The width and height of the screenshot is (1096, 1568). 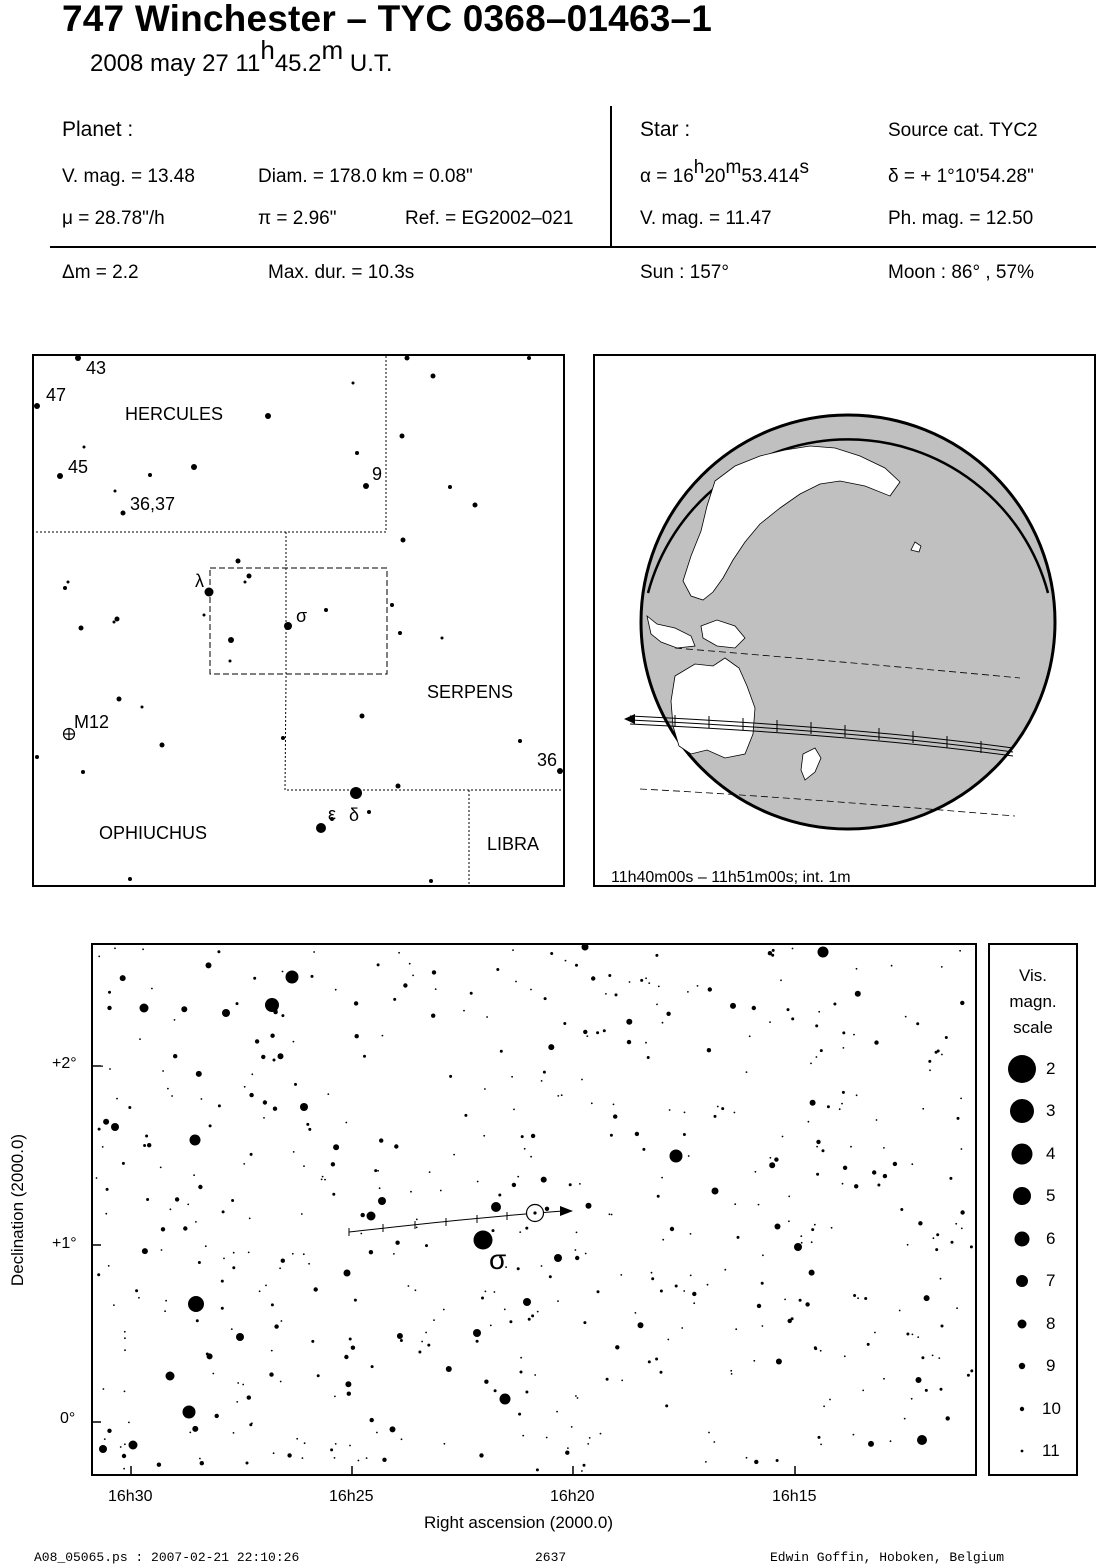 What do you see at coordinates (152, 504) in the screenshot?
I see `label-36-37: 36,37` at bounding box center [152, 504].